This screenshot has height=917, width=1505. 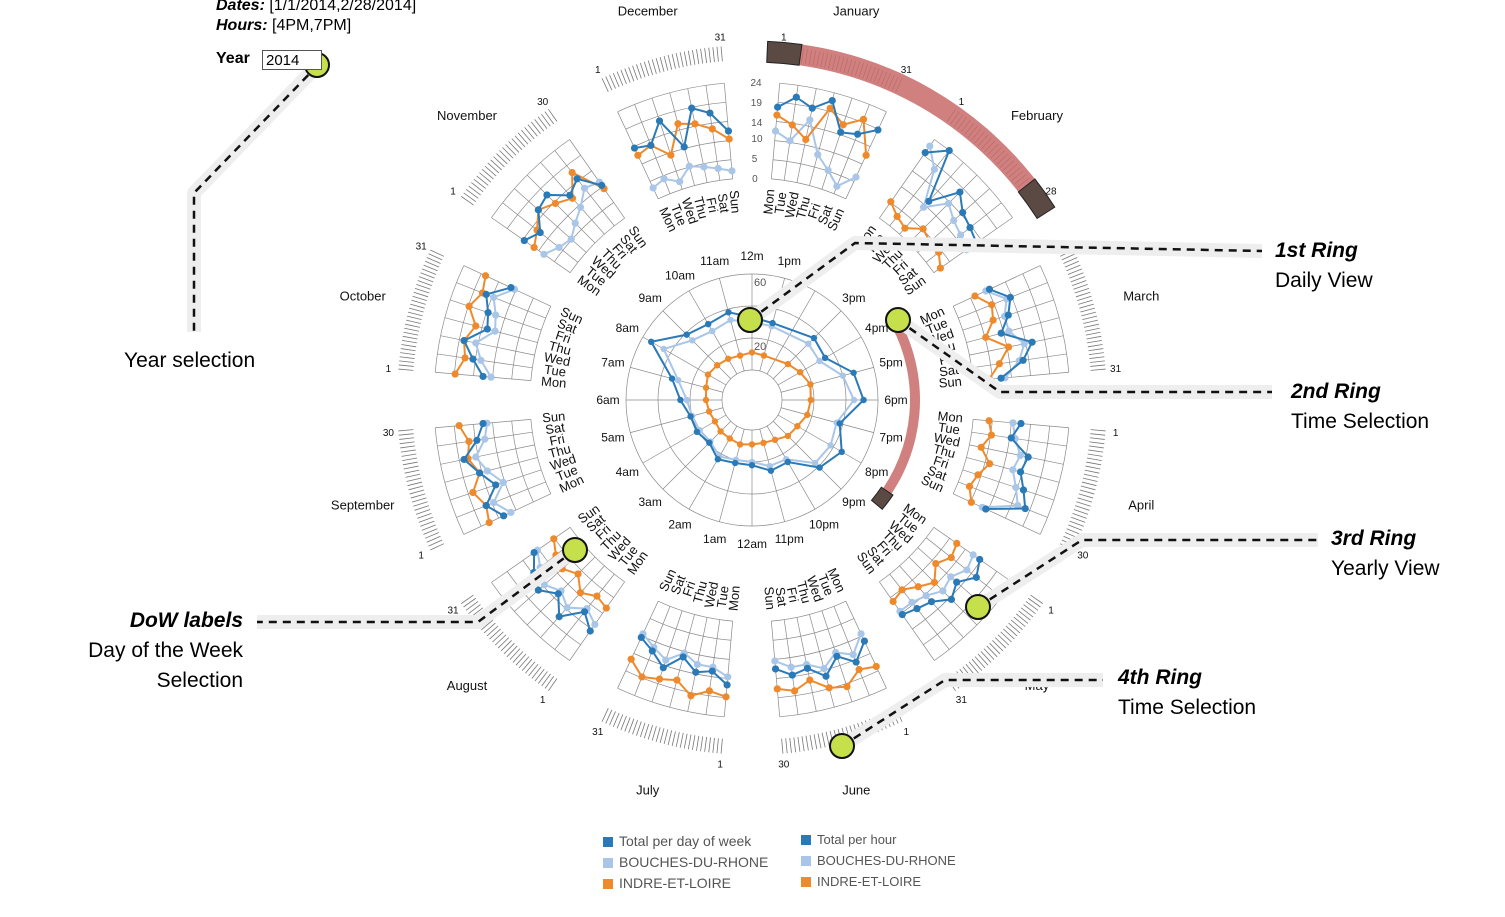 What do you see at coordinates (950, 416) in the screenshot?
I see `dow-label: Mon` at bounding box center [950, 416].